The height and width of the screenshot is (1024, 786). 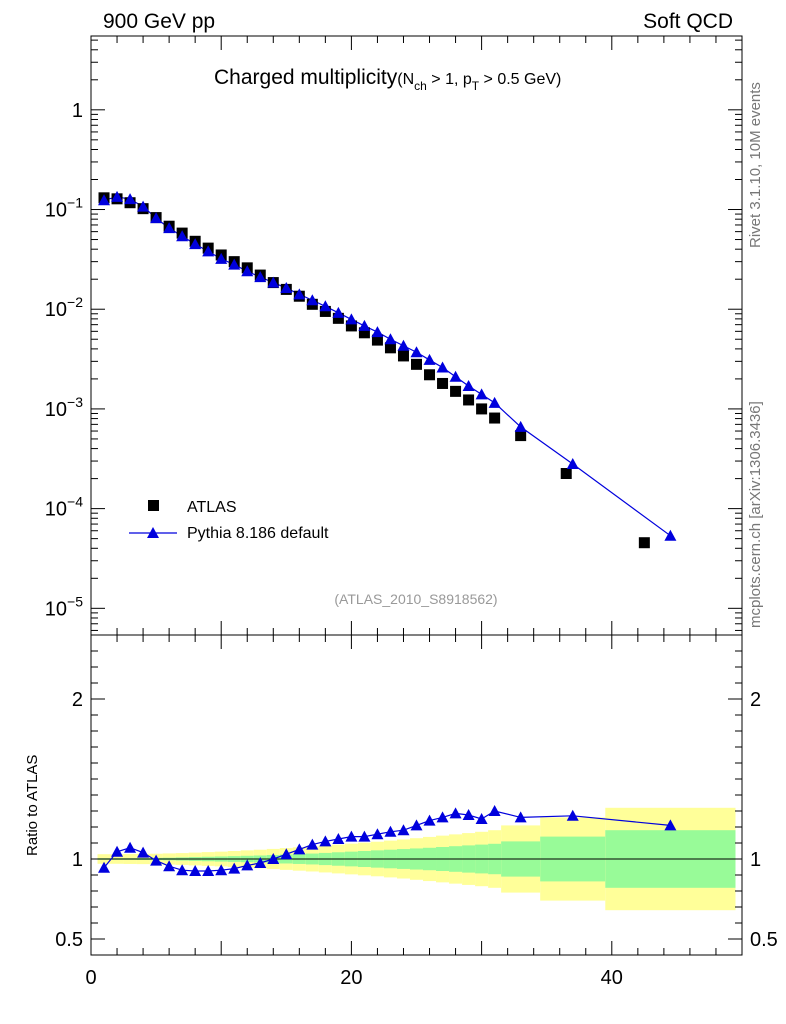 I want to click on ratio-pythia-line, so click(x=387, y=841).